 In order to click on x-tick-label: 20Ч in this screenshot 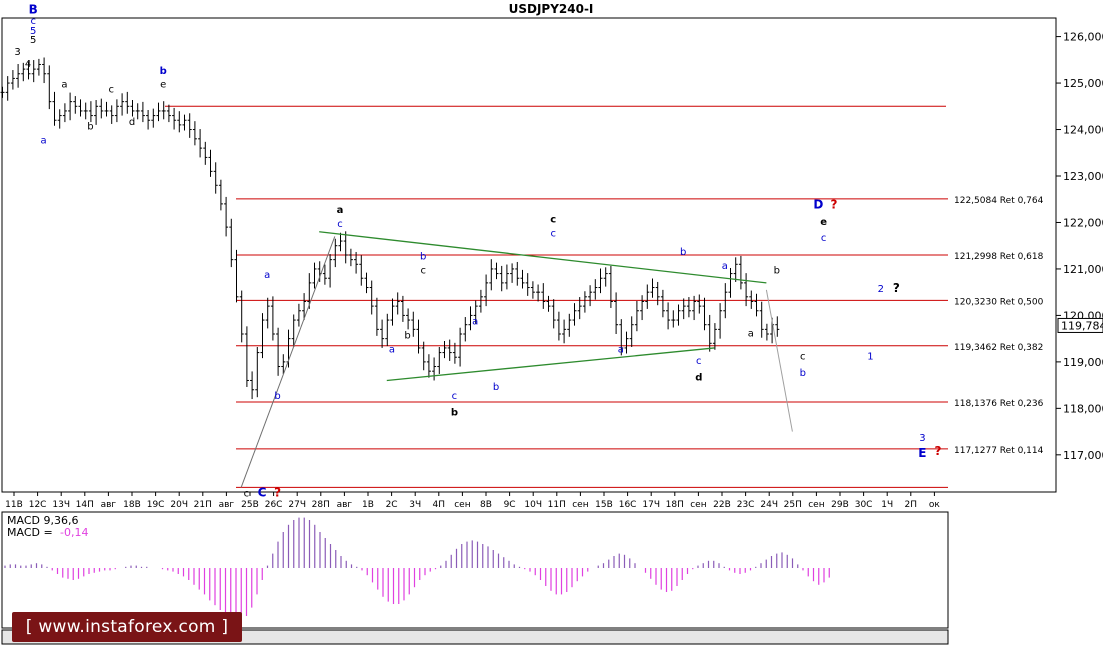, I will do `click(179, 505)`.